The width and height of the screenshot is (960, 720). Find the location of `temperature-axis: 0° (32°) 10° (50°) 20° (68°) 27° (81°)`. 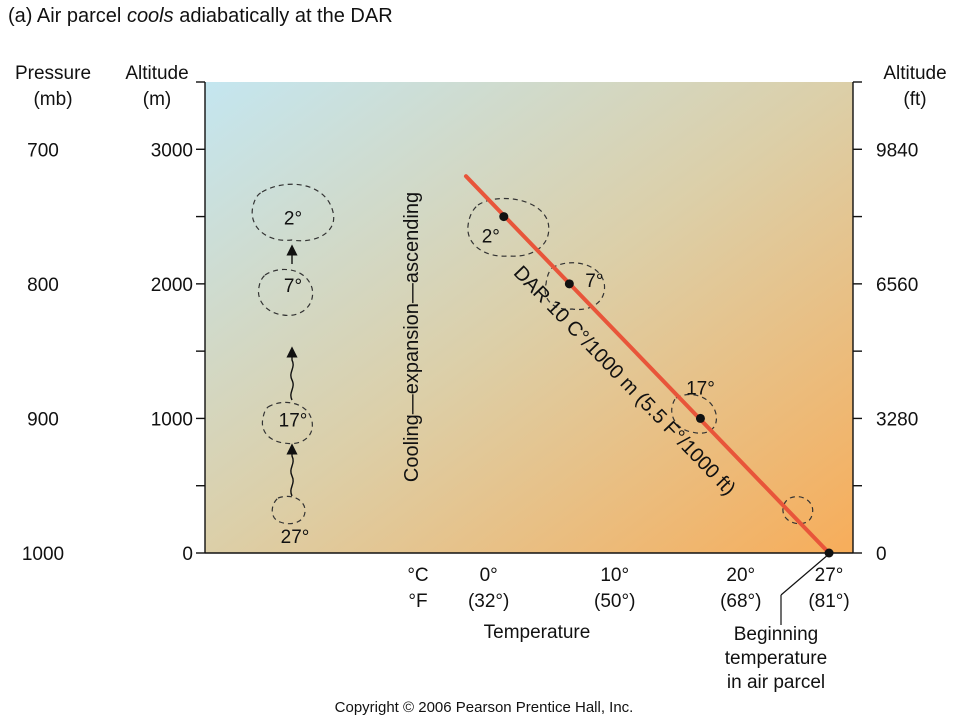

temperature-axis: 0° (32°) 10° (50°) 20° (68°) 27° (81°) is located at coordinates (529, 582).